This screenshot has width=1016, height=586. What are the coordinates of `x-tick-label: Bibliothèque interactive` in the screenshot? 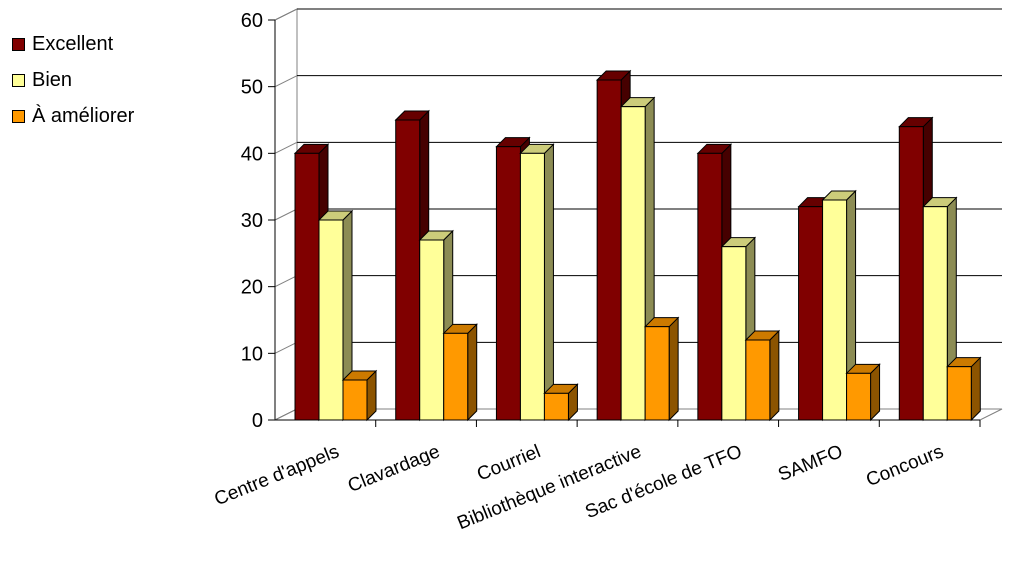 It's located at (549, 487).